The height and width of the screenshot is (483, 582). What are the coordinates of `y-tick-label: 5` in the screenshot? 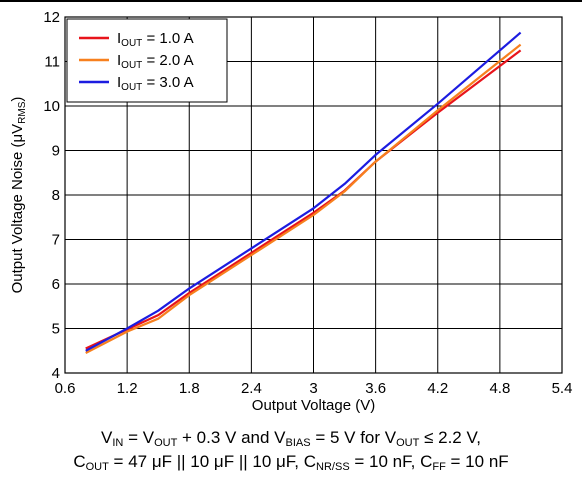 It's located at (56, 329).